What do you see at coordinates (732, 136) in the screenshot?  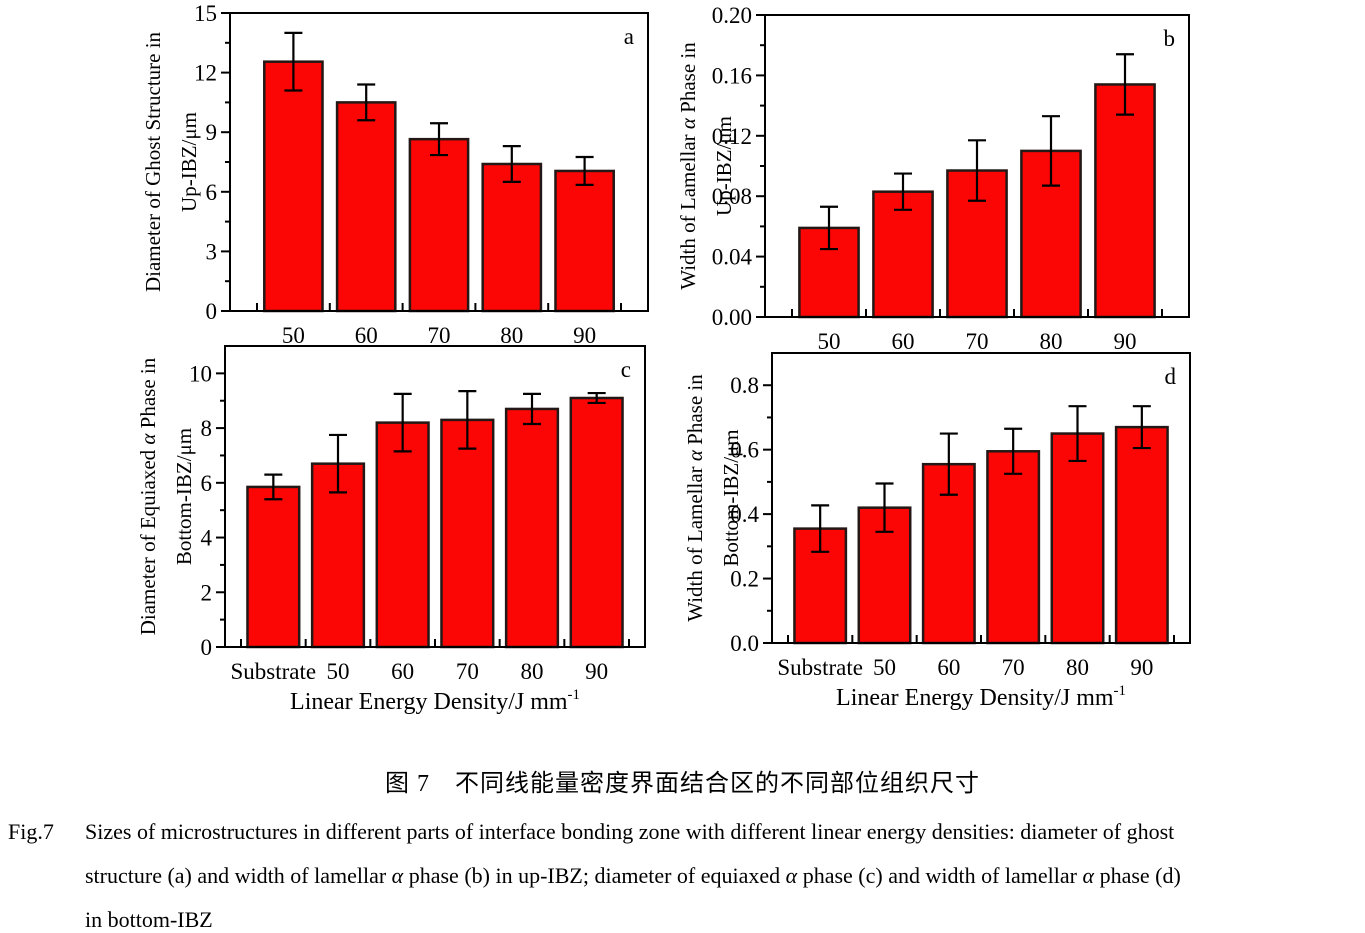 I see `y-tick-label: 0.12` at bounding box center [732, 136].